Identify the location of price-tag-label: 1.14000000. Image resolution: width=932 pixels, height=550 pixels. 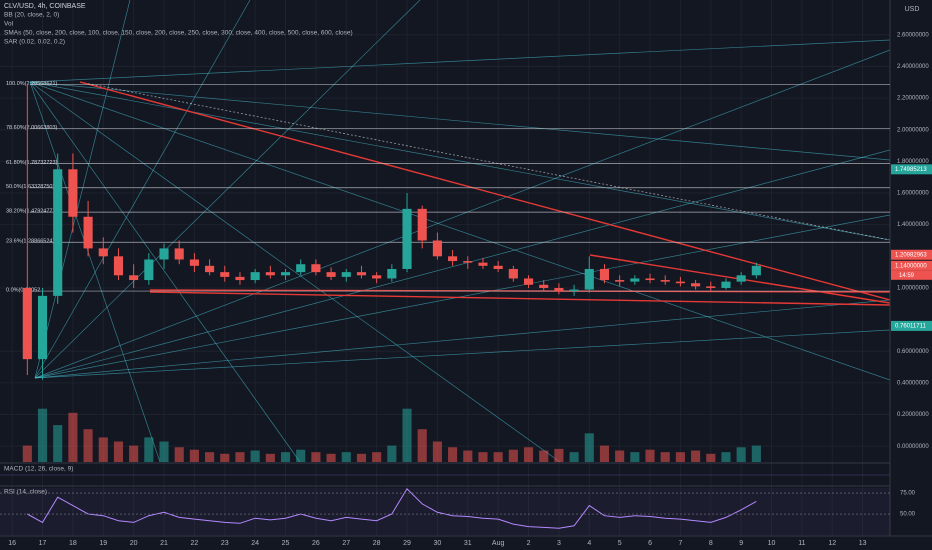
(911, 266).